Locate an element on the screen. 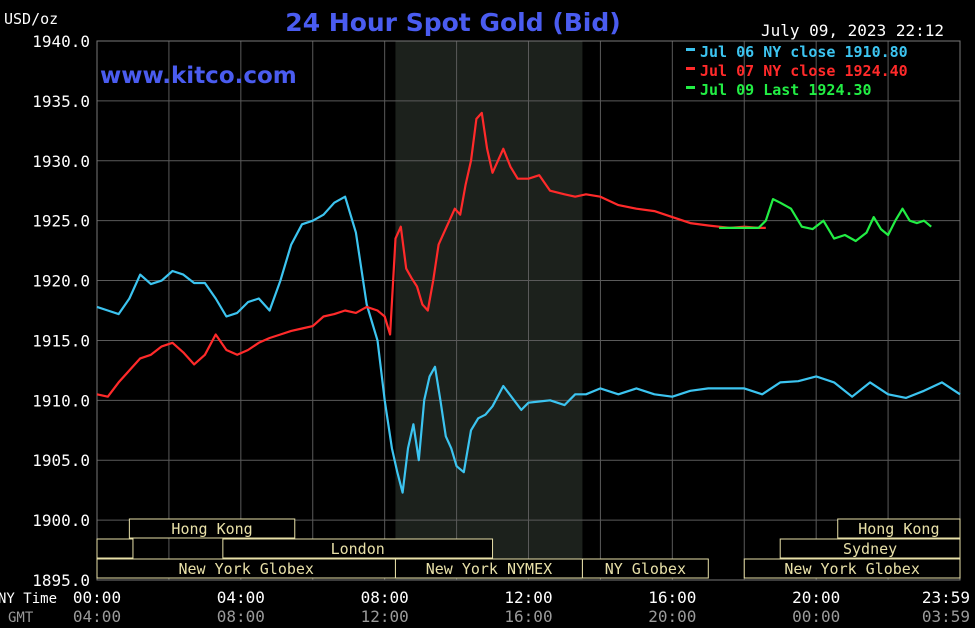 The image size is (975, 628). session-label: NY Globex is located at coordinates (645, 569).